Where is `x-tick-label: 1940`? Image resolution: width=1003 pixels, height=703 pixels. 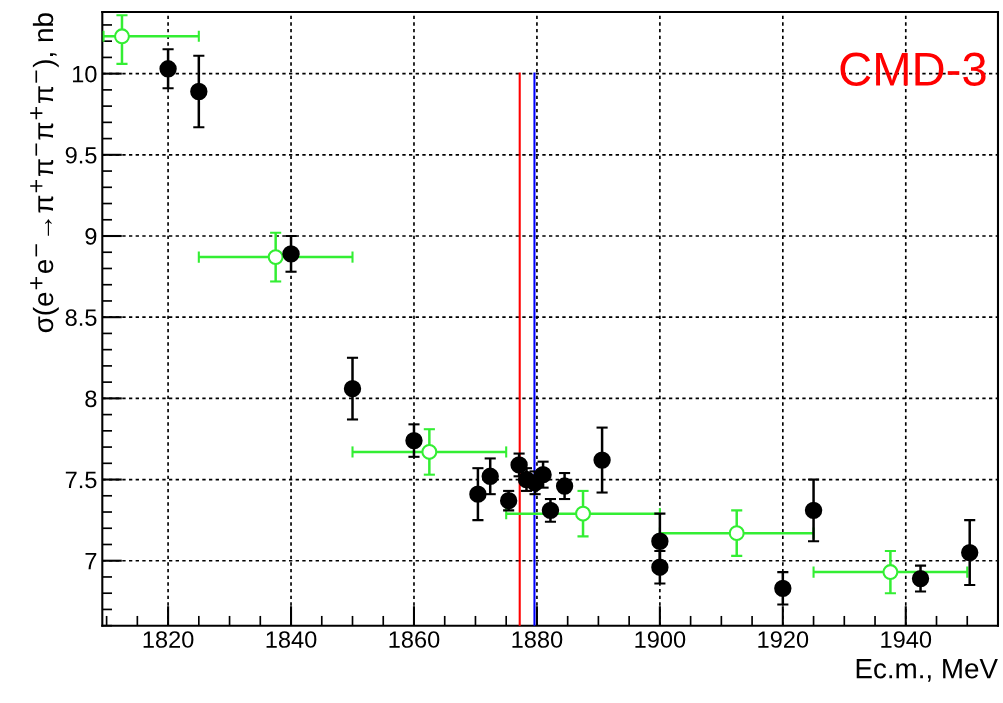
x-tick-label: 1940 is located at coordinates (906, 639).